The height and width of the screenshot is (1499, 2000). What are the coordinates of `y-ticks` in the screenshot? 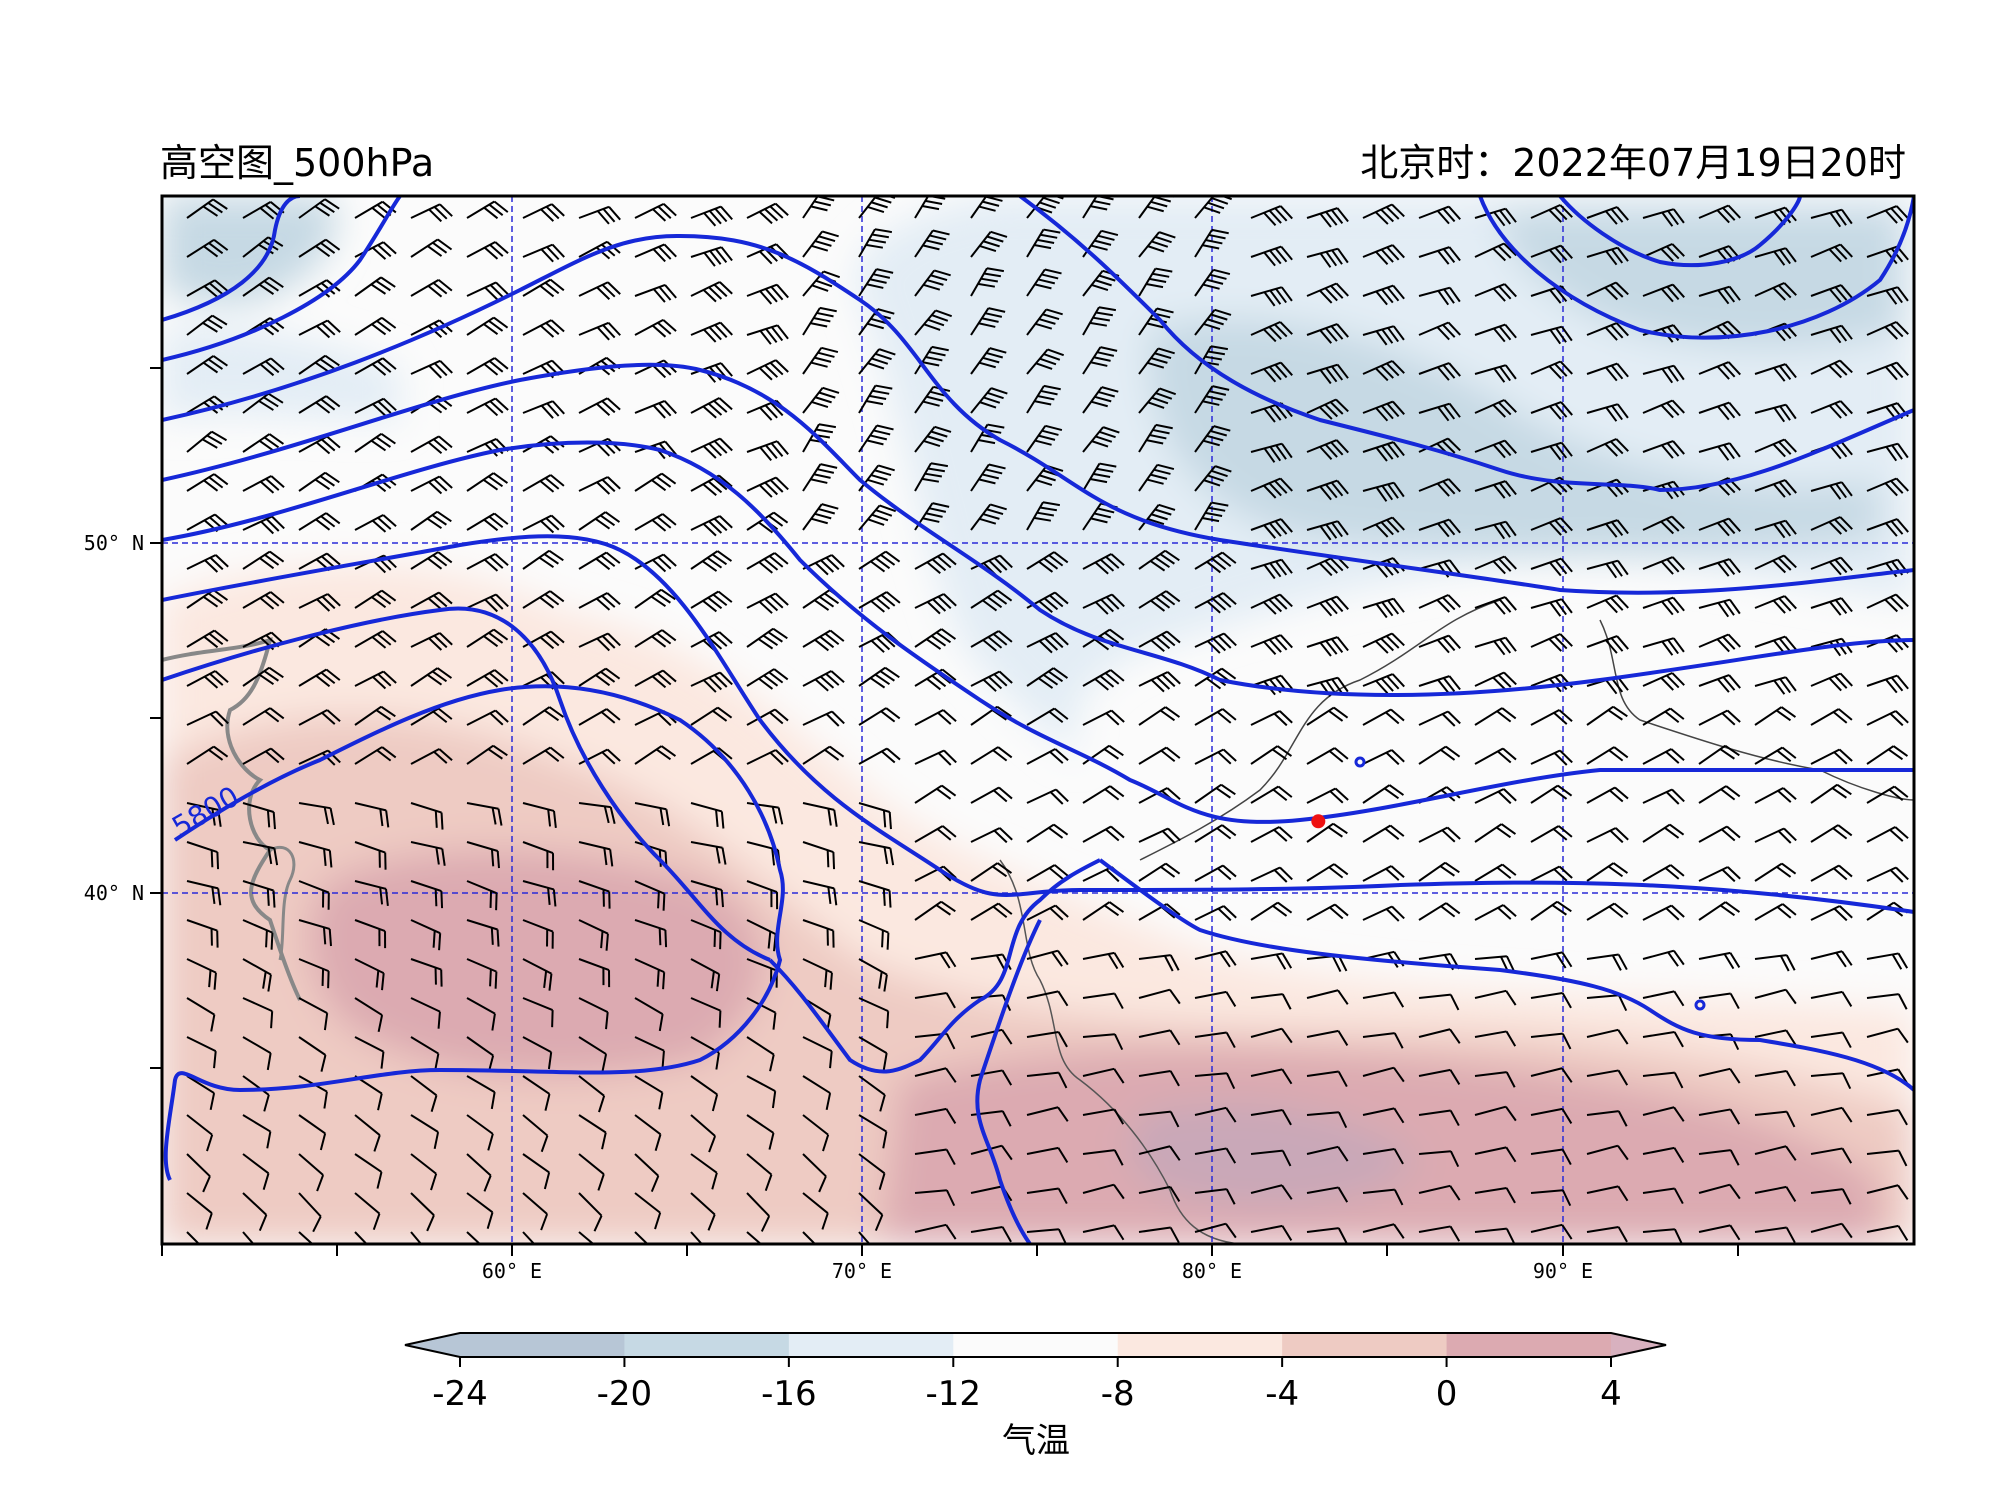 It's located at (156, 718).